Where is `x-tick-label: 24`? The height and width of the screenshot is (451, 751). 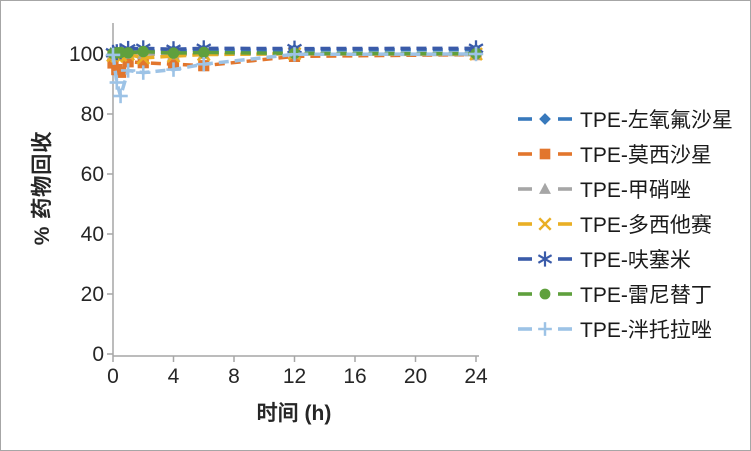
x-tick-label: 24 is located at coordinates (476, 376).